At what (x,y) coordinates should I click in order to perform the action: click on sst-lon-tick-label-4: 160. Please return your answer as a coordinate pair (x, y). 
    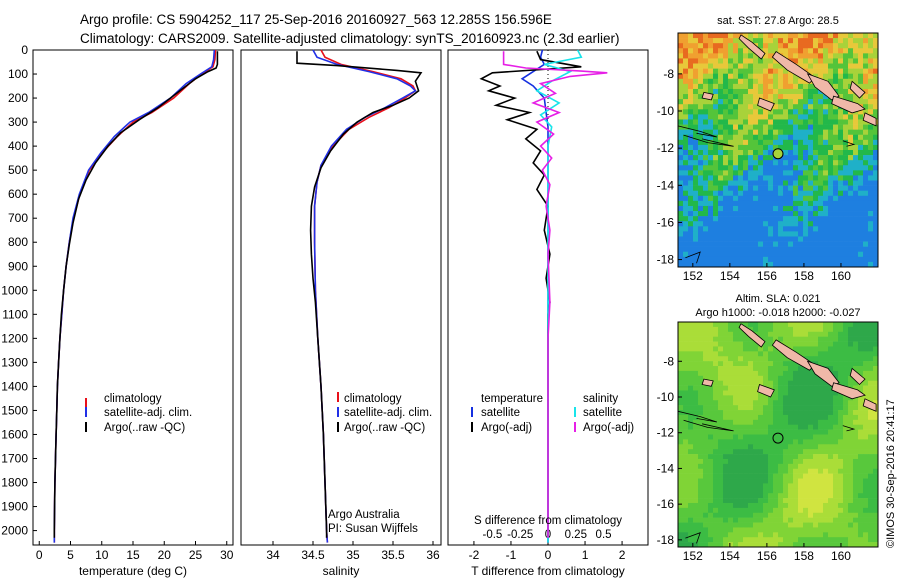
    Looking at the image, I should click on (841, 276).